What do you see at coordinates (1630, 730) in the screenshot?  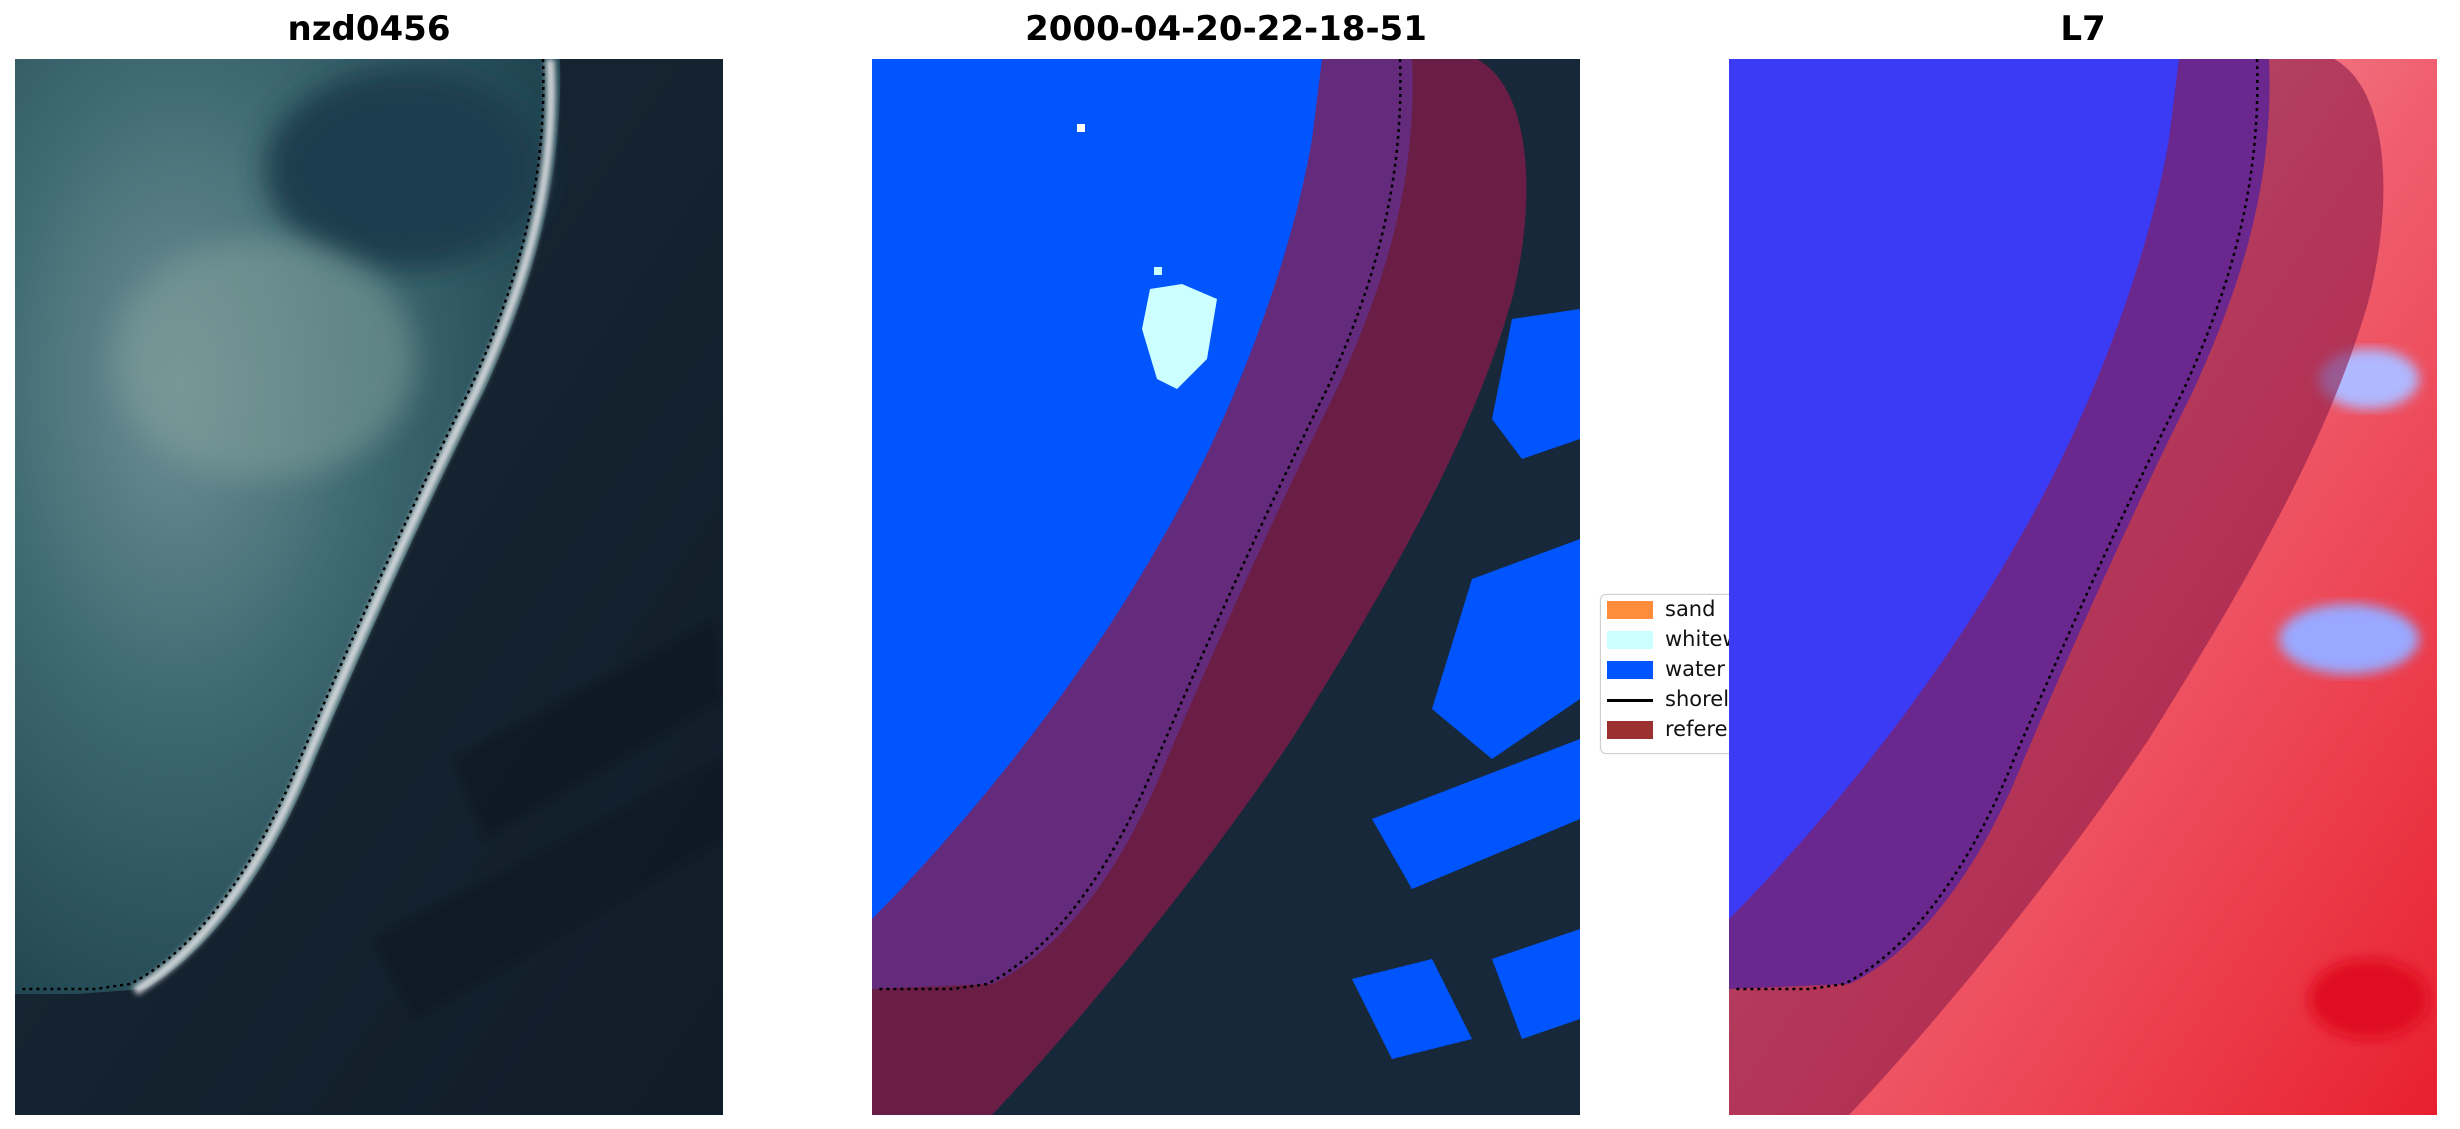 I see `legend-swatch-reference` at bounding box center [1630, 730].